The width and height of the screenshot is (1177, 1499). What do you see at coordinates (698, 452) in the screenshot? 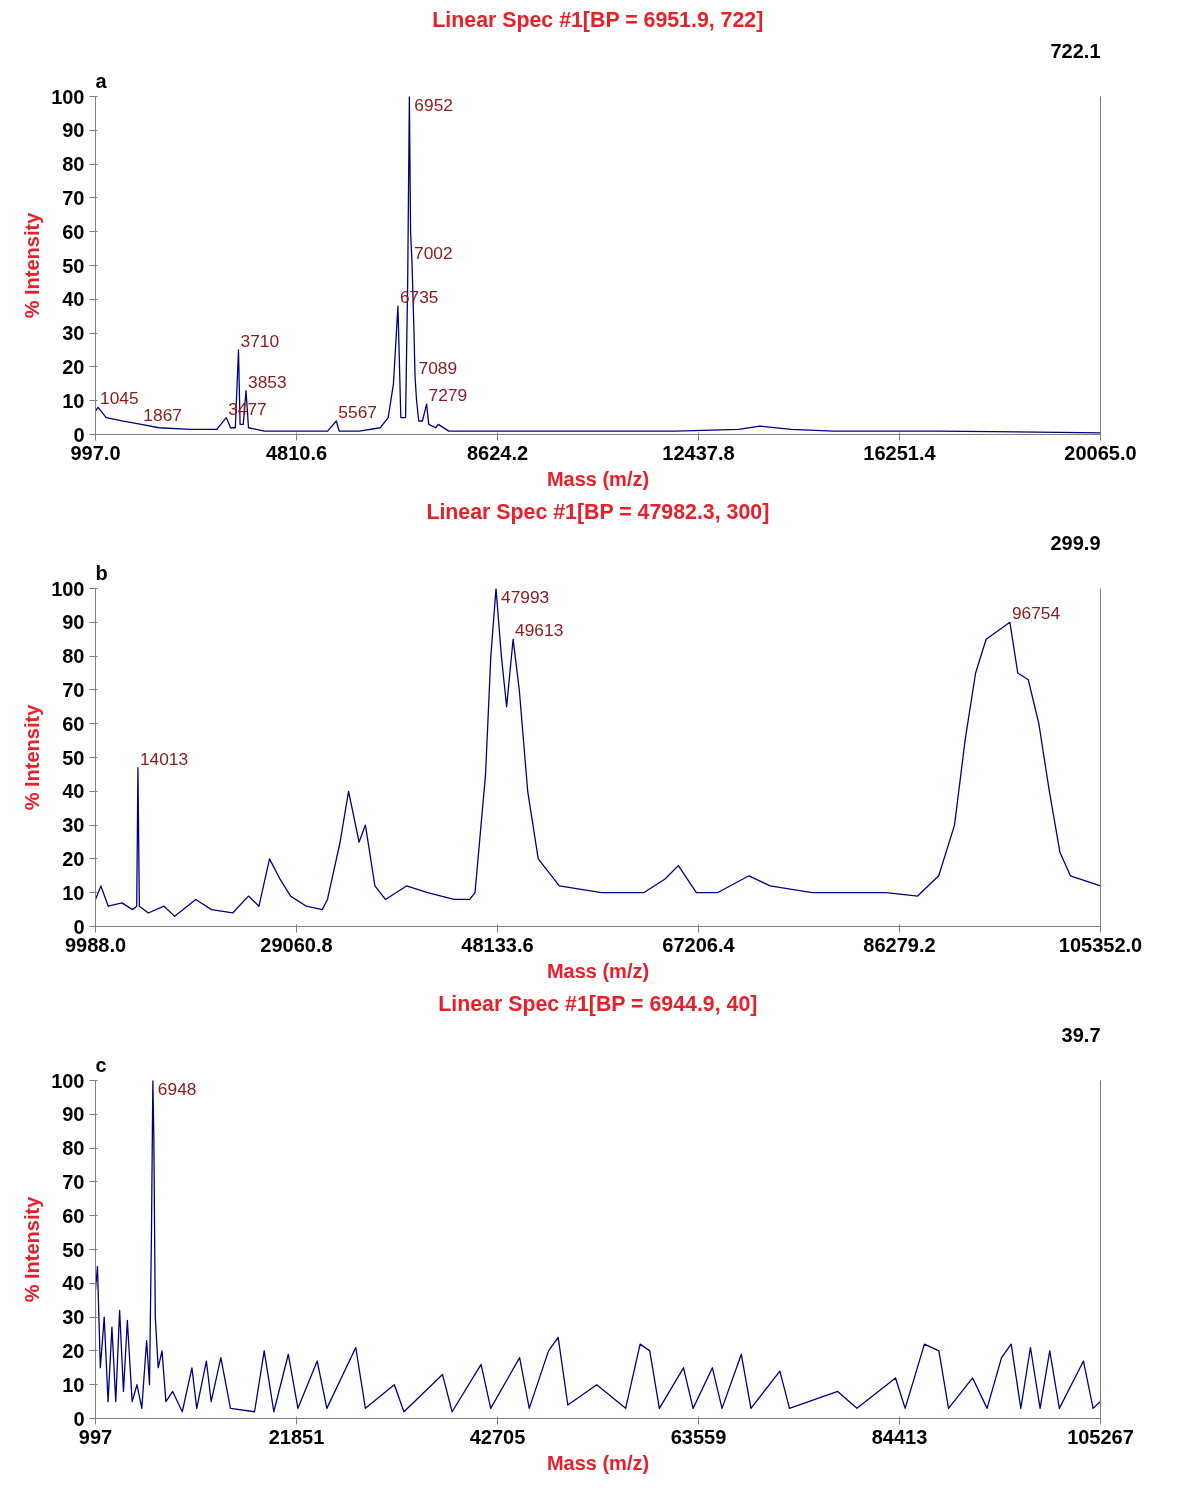
I see `x-tick-label: 12437.8` at bounding box center [698, 452].